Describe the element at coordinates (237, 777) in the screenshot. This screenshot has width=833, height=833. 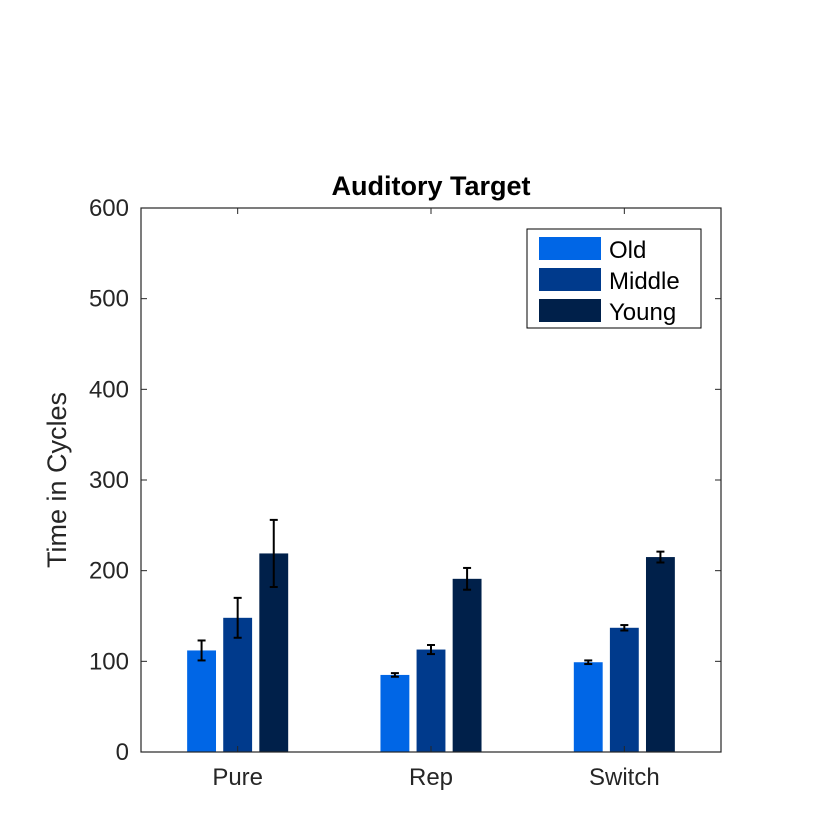
I see `x-tick-label: Pure` at that location.